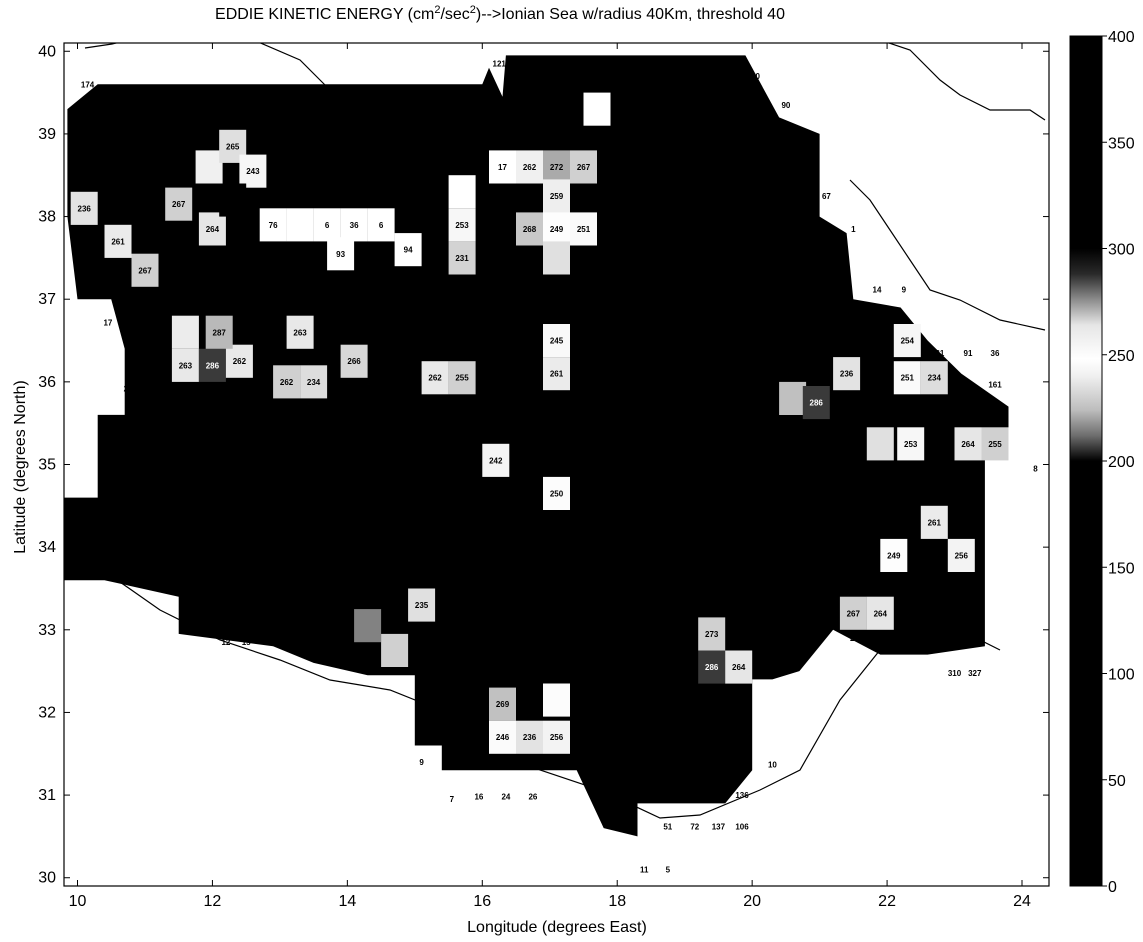 This screenshot has width=1143, height=942. What do you see at coordinates (975, 673) in the screenshot?
I see `annotation-label: 327` at bounding box center [975, 673].